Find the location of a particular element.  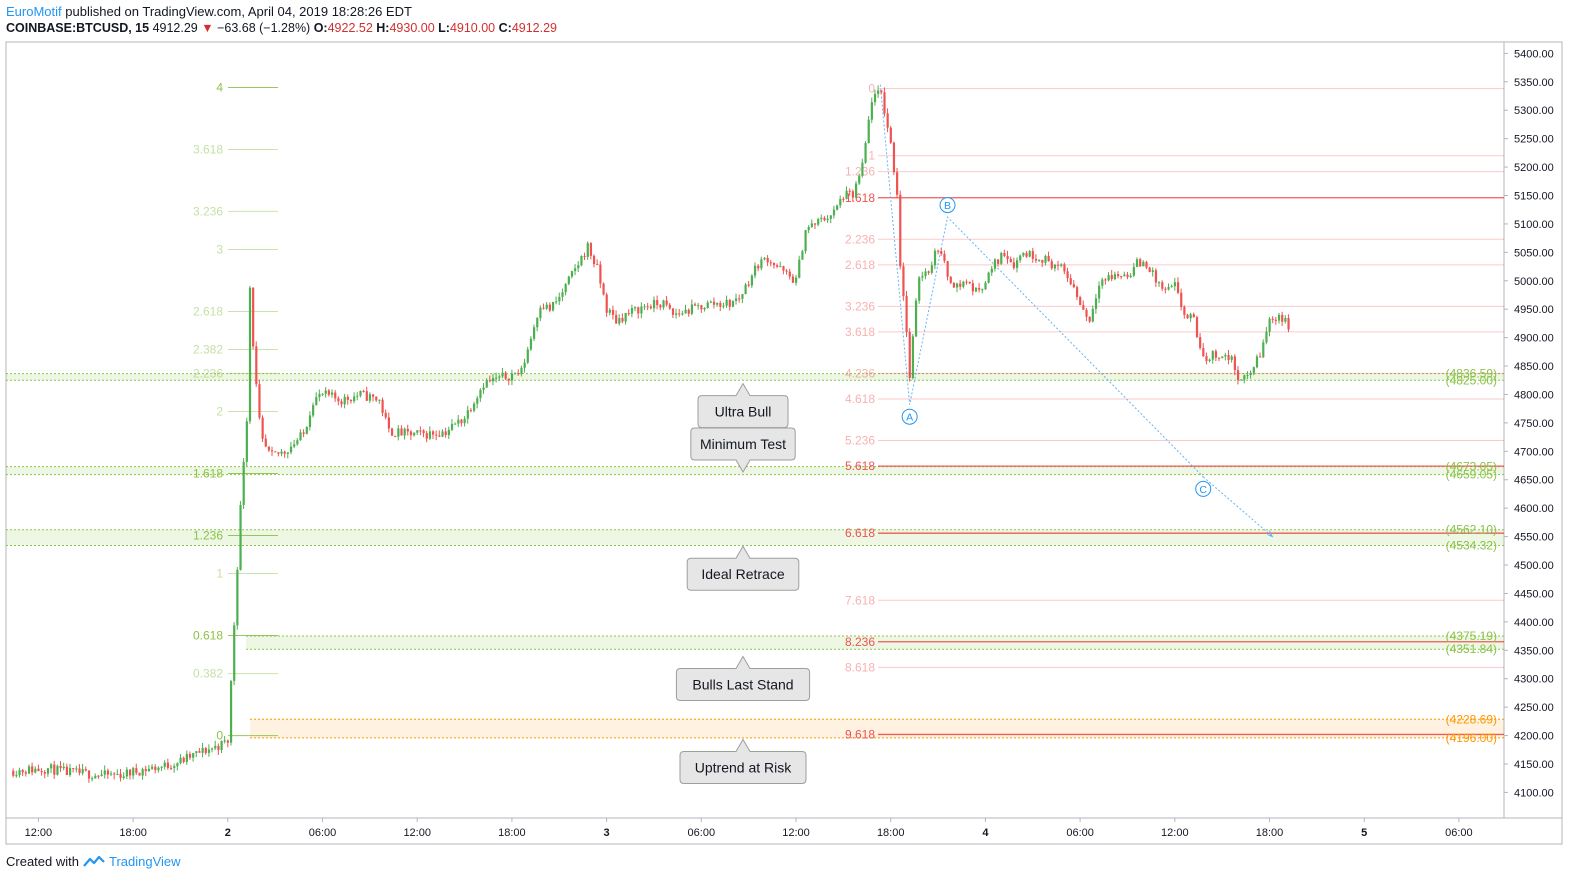

zone-top-label: (4673.05) is located at coordinates (1471, 467).